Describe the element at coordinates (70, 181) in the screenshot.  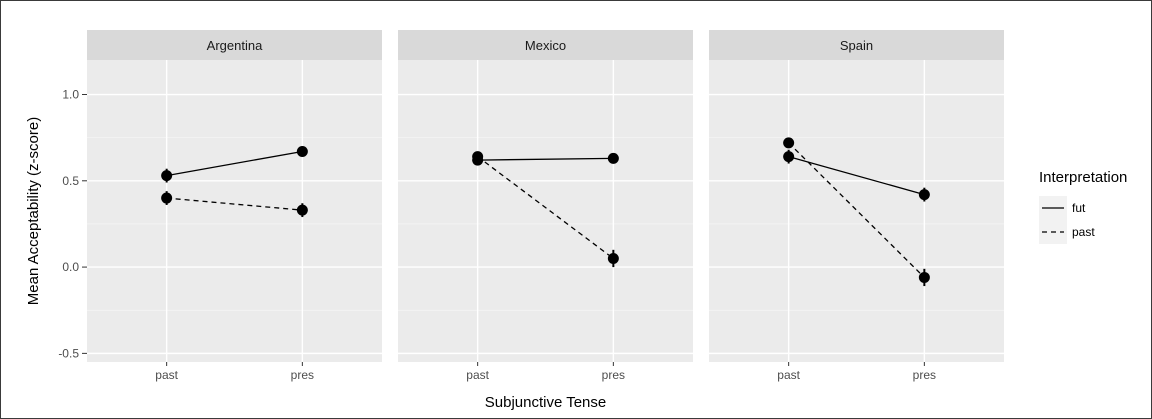
I see `y-tick-label: 0.5` at that location.